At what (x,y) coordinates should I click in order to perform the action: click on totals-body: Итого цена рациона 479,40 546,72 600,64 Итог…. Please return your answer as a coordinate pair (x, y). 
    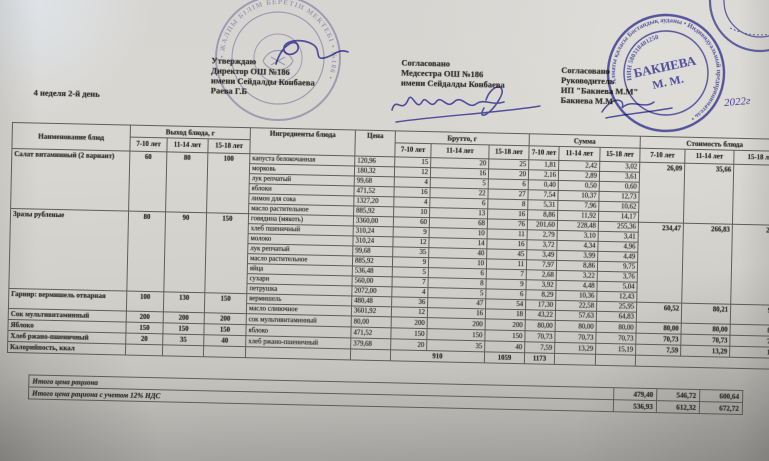
    Looking at the image, I should click on (385, 394).